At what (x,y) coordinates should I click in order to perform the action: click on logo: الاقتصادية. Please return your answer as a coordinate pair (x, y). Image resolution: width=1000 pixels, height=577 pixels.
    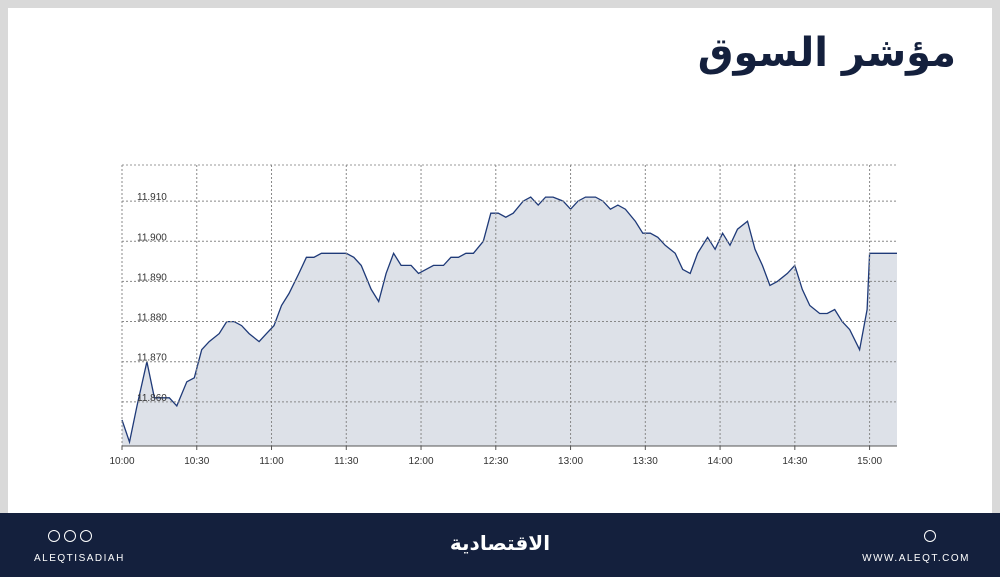
    Looking at the image, I should click on (500, 543).